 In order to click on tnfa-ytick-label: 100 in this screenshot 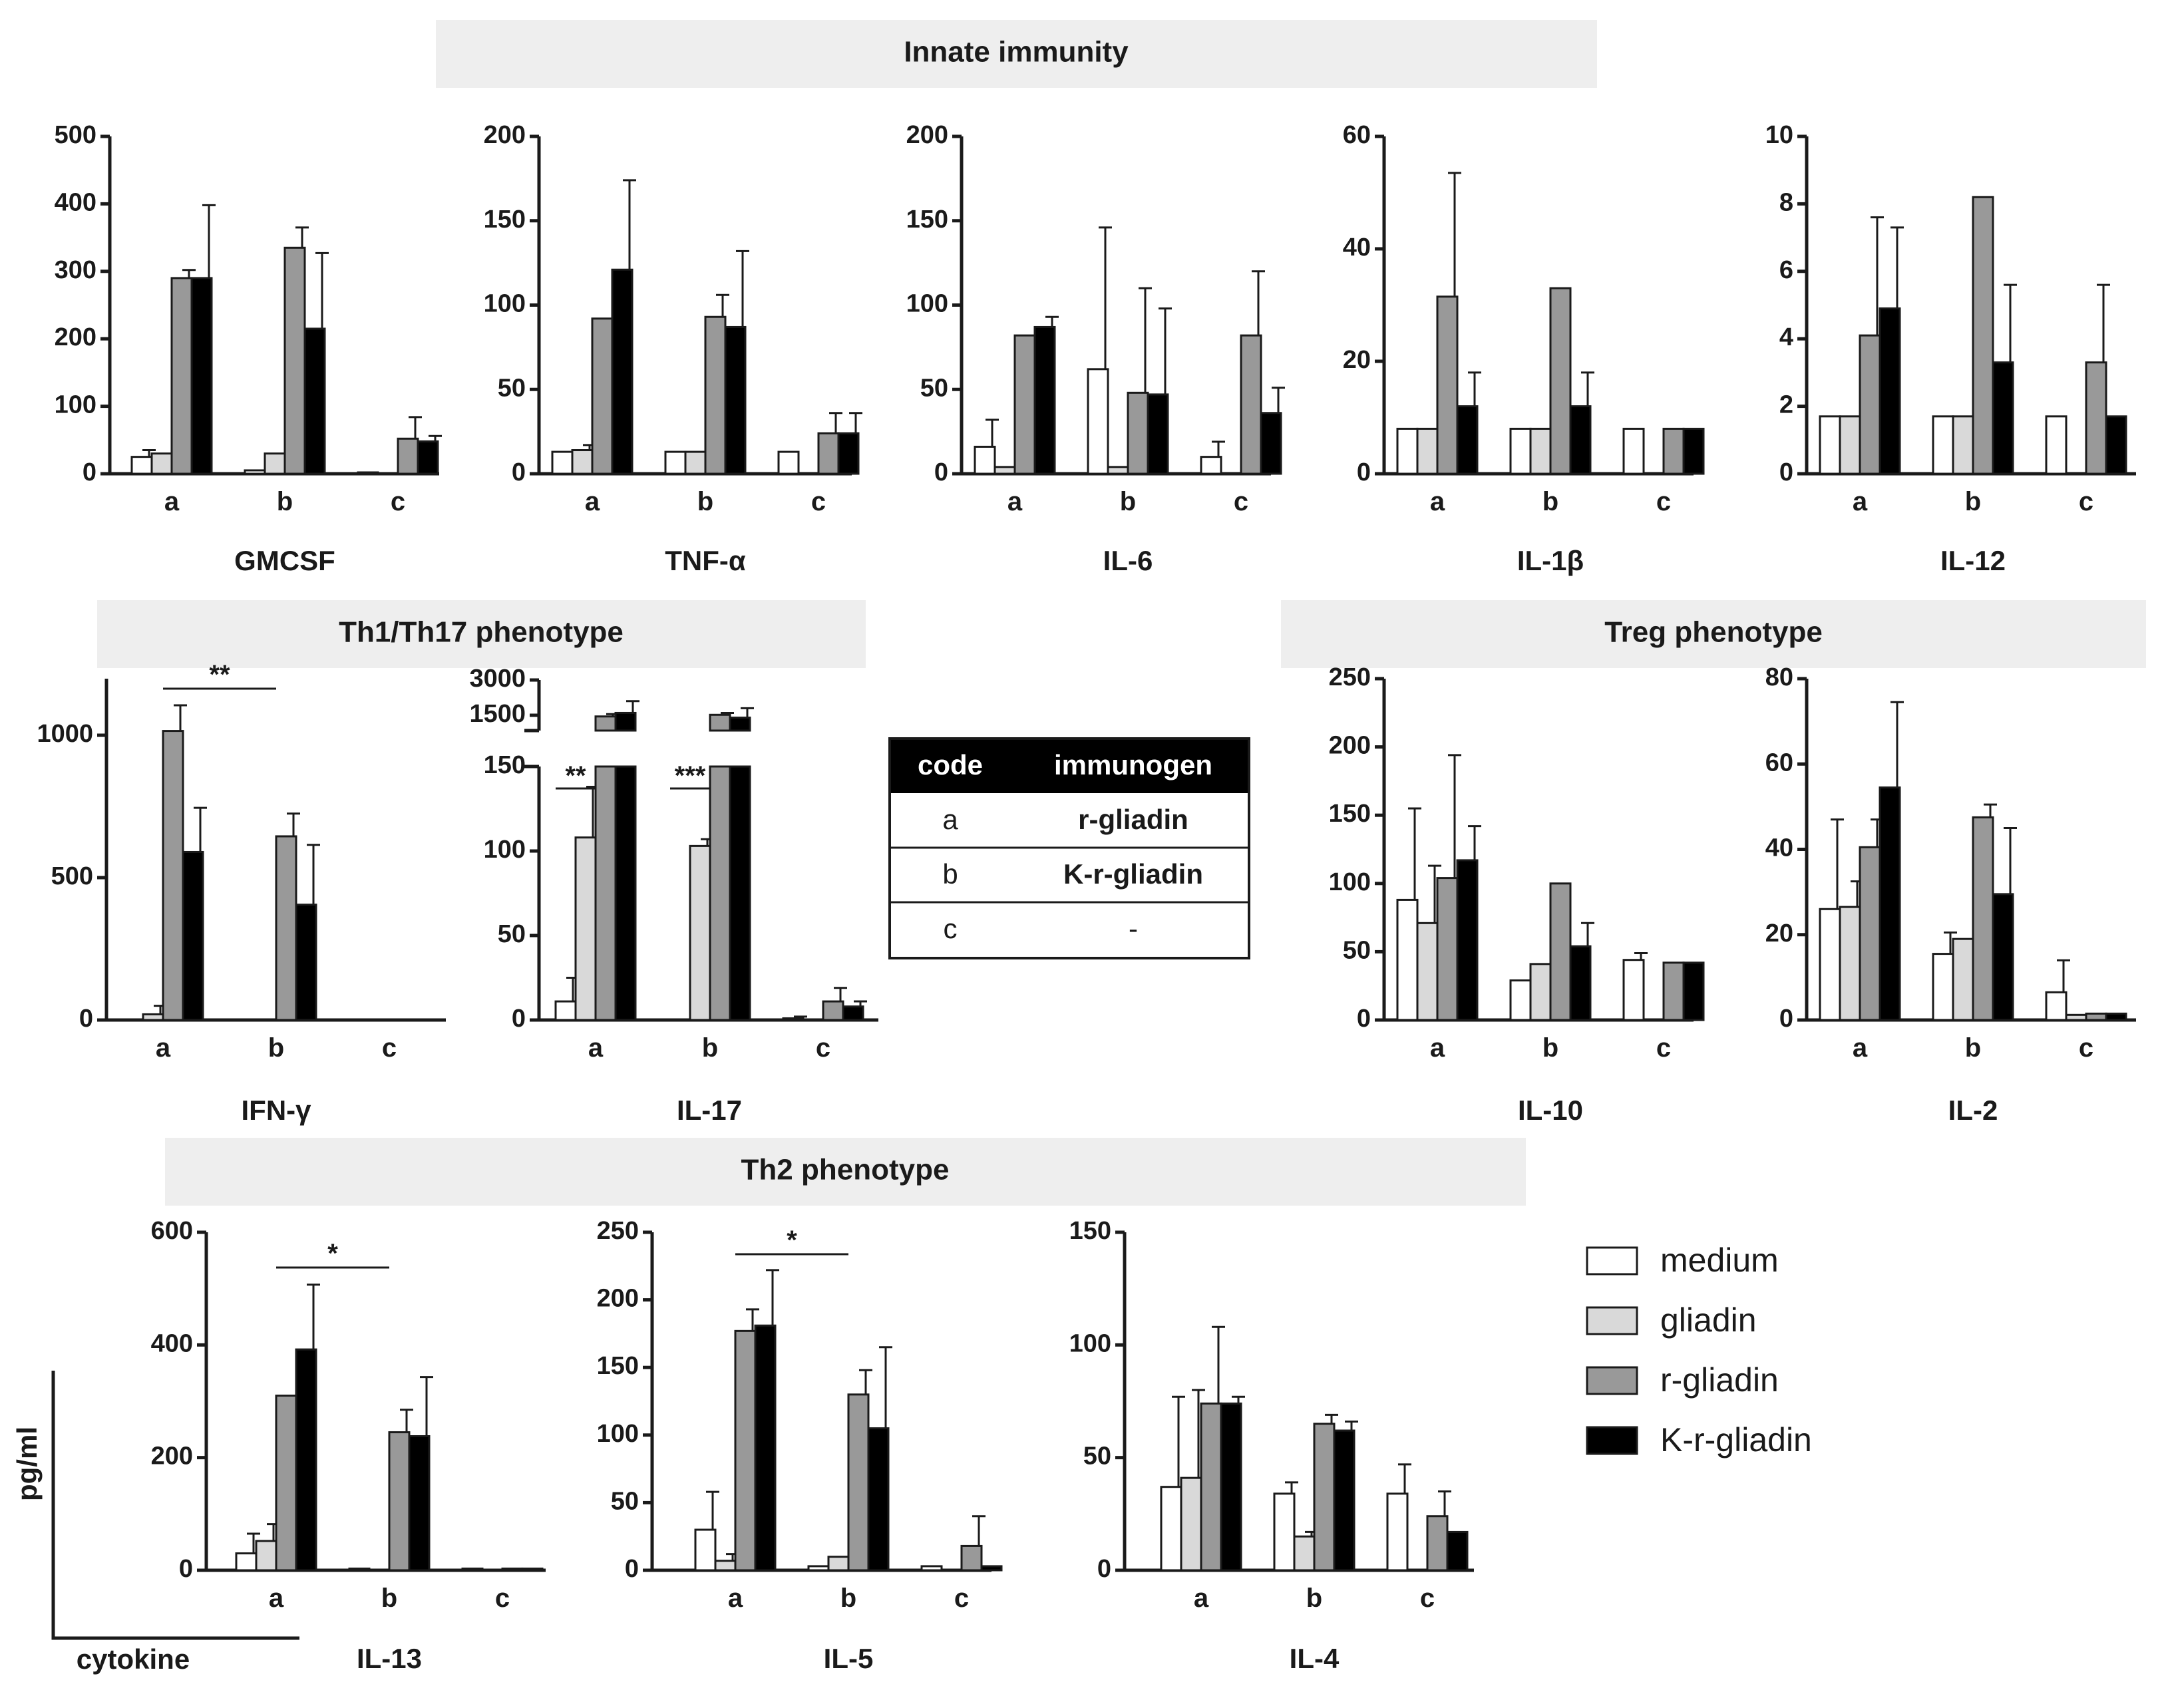, I will do `click(505, 304)`.